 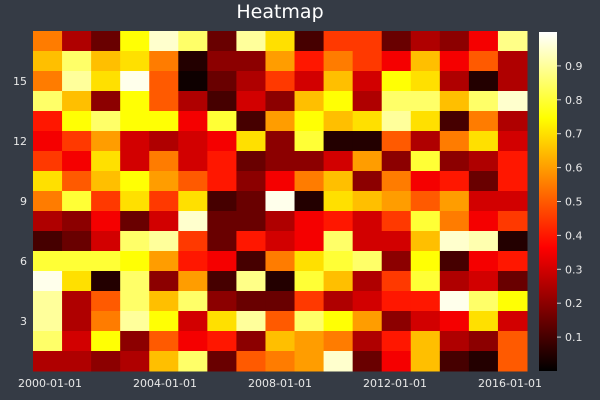 What do you see at coordinates (574, 269) in the screenshot?
I see `colorbar-tick-label: 0.3` at bounding box center [574, 269].